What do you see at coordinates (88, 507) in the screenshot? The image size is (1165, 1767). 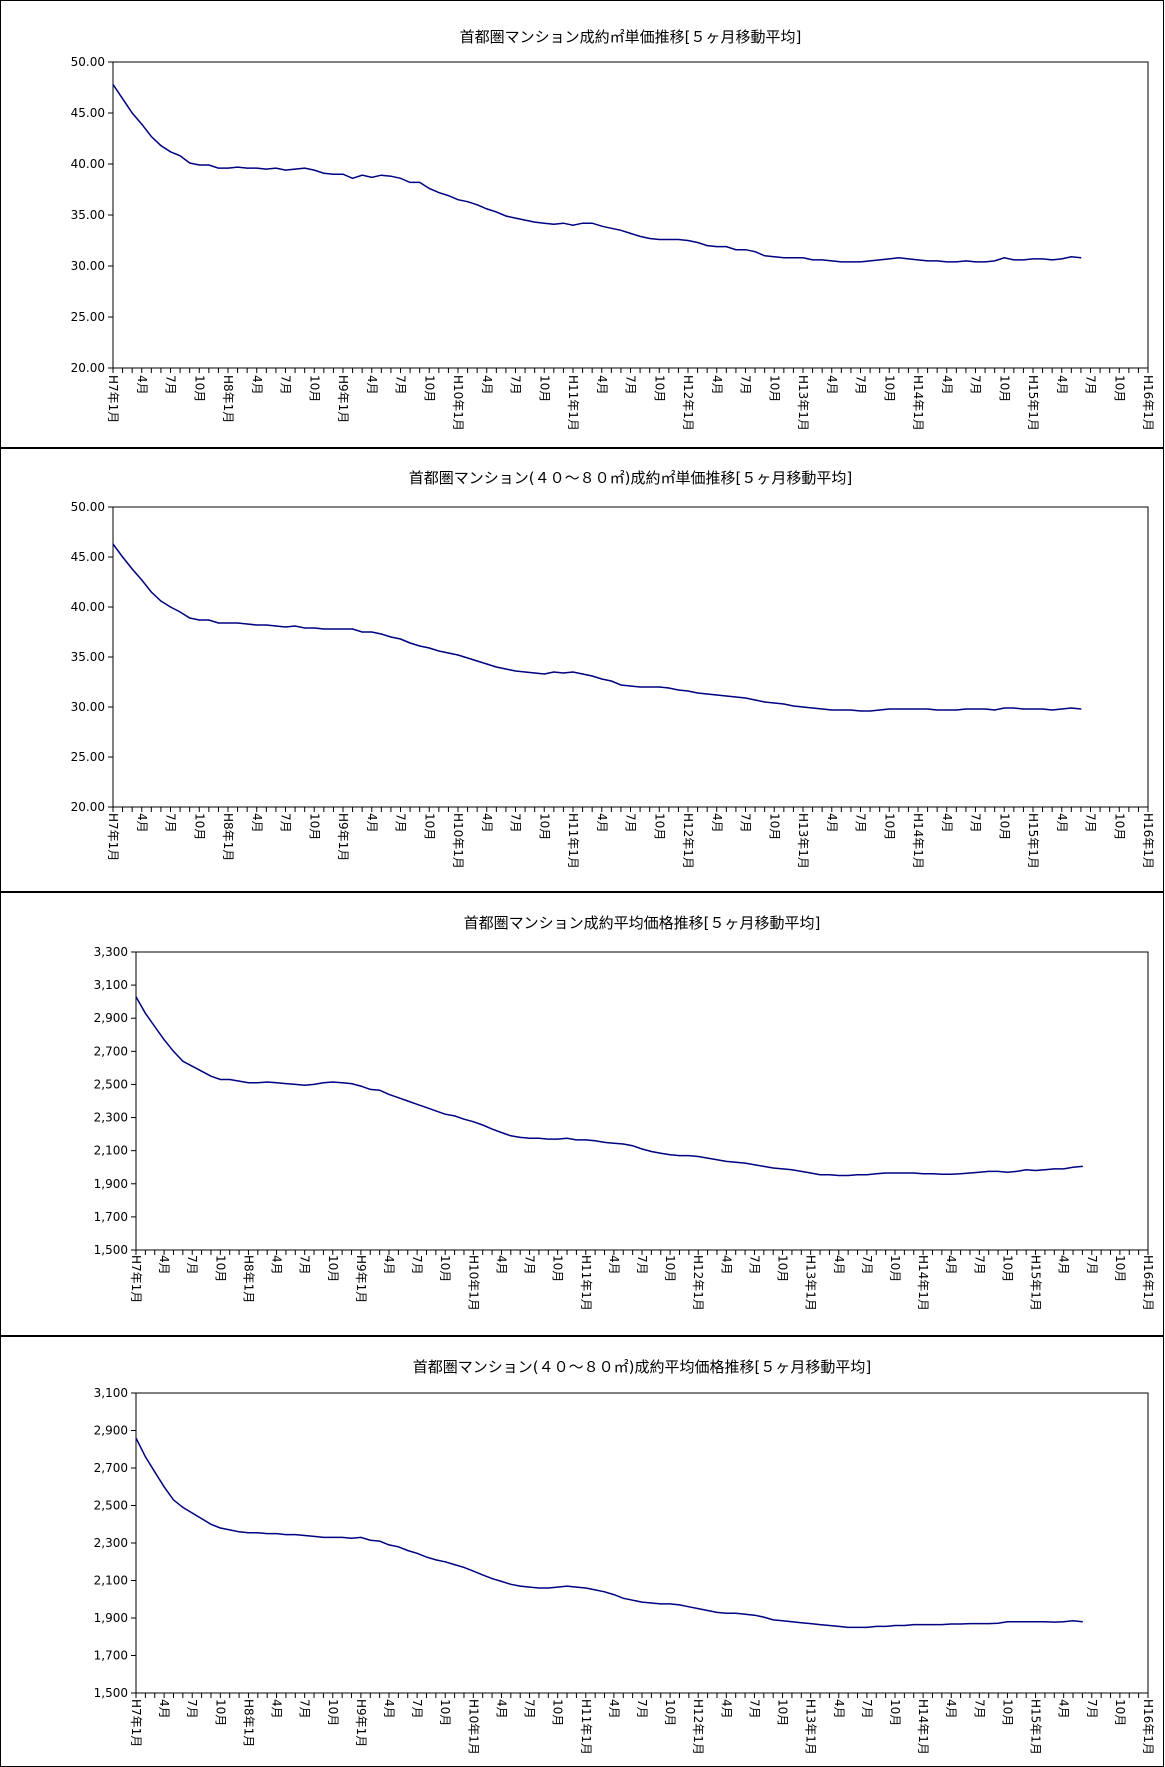 I see `y-tick-label: 50.00` at bounding box center [88, 507].